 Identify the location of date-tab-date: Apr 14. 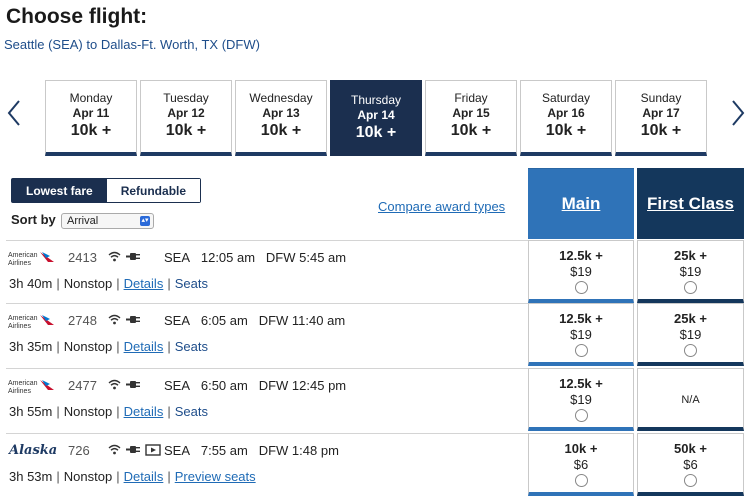
(376, 115).